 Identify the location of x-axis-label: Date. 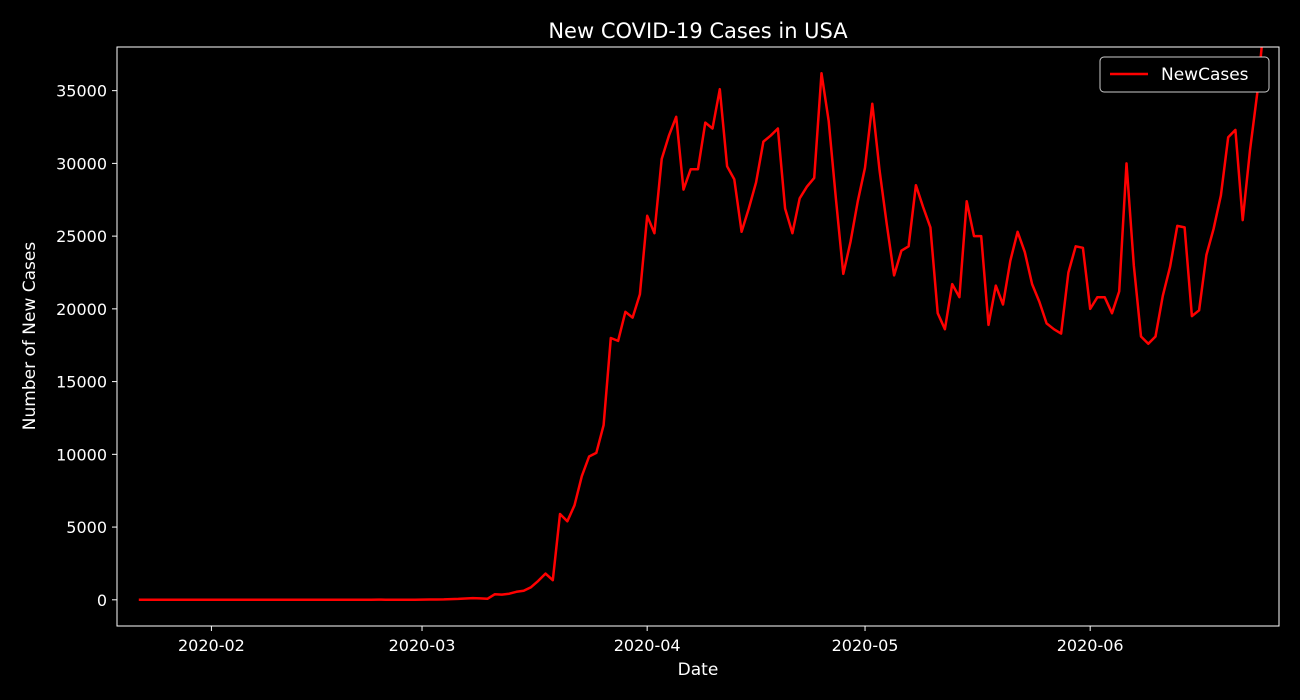
(698, 670).